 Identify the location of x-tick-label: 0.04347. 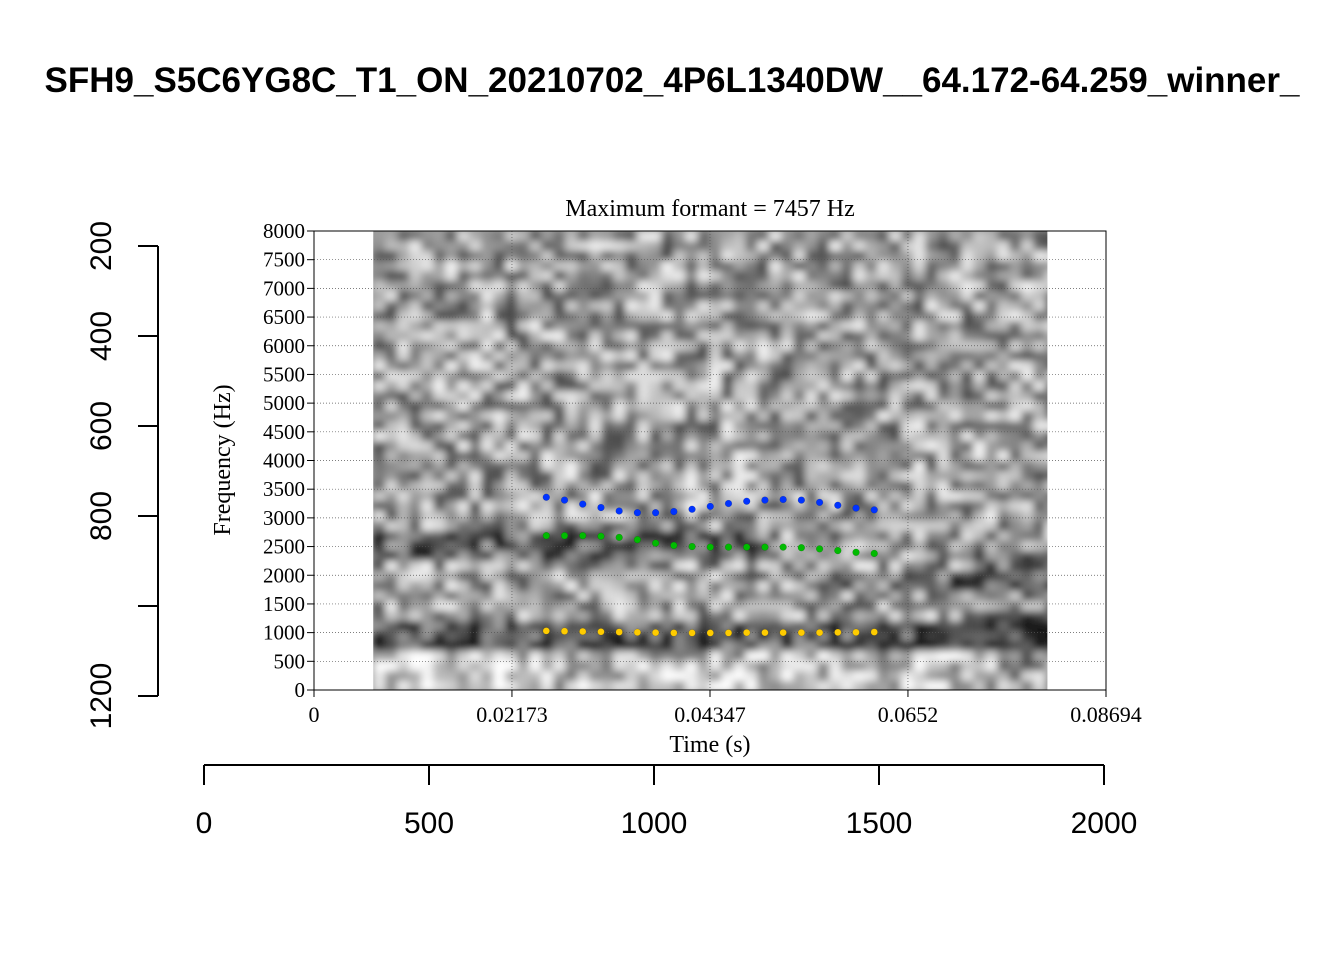
(710, 714).